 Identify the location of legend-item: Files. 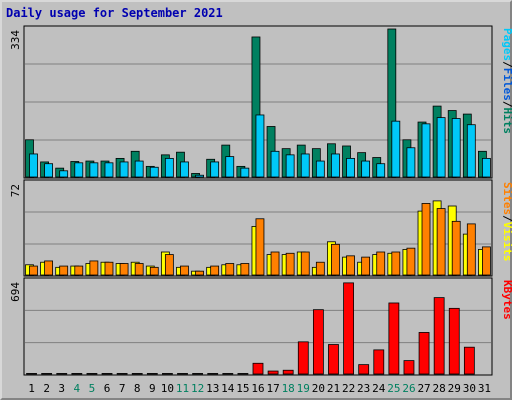
(506, 84).